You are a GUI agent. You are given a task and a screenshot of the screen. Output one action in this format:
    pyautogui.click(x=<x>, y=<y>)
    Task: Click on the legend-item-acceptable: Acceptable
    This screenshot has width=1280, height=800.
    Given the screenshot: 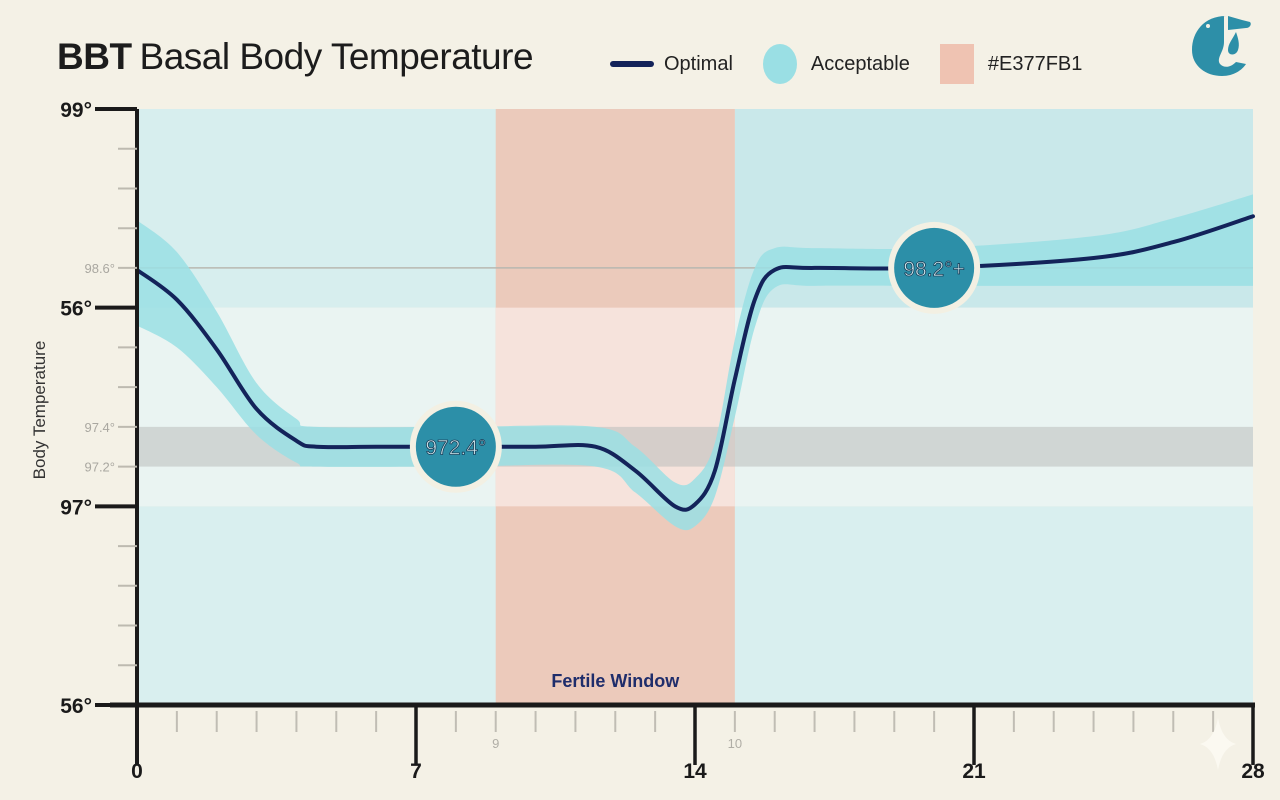 What is the action you would take?
    pyautogui.click(x=836, y=64)
    